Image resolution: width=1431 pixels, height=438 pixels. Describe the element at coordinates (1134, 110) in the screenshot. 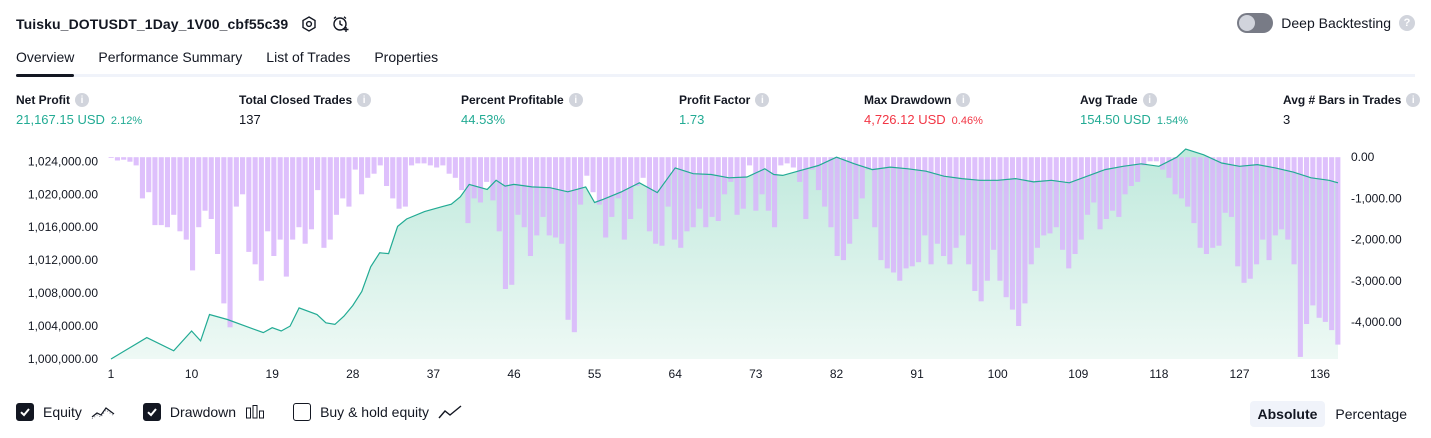

I see `metric-avg-trade: Avg Trade i 154.50 USD 1.54%` at that location.